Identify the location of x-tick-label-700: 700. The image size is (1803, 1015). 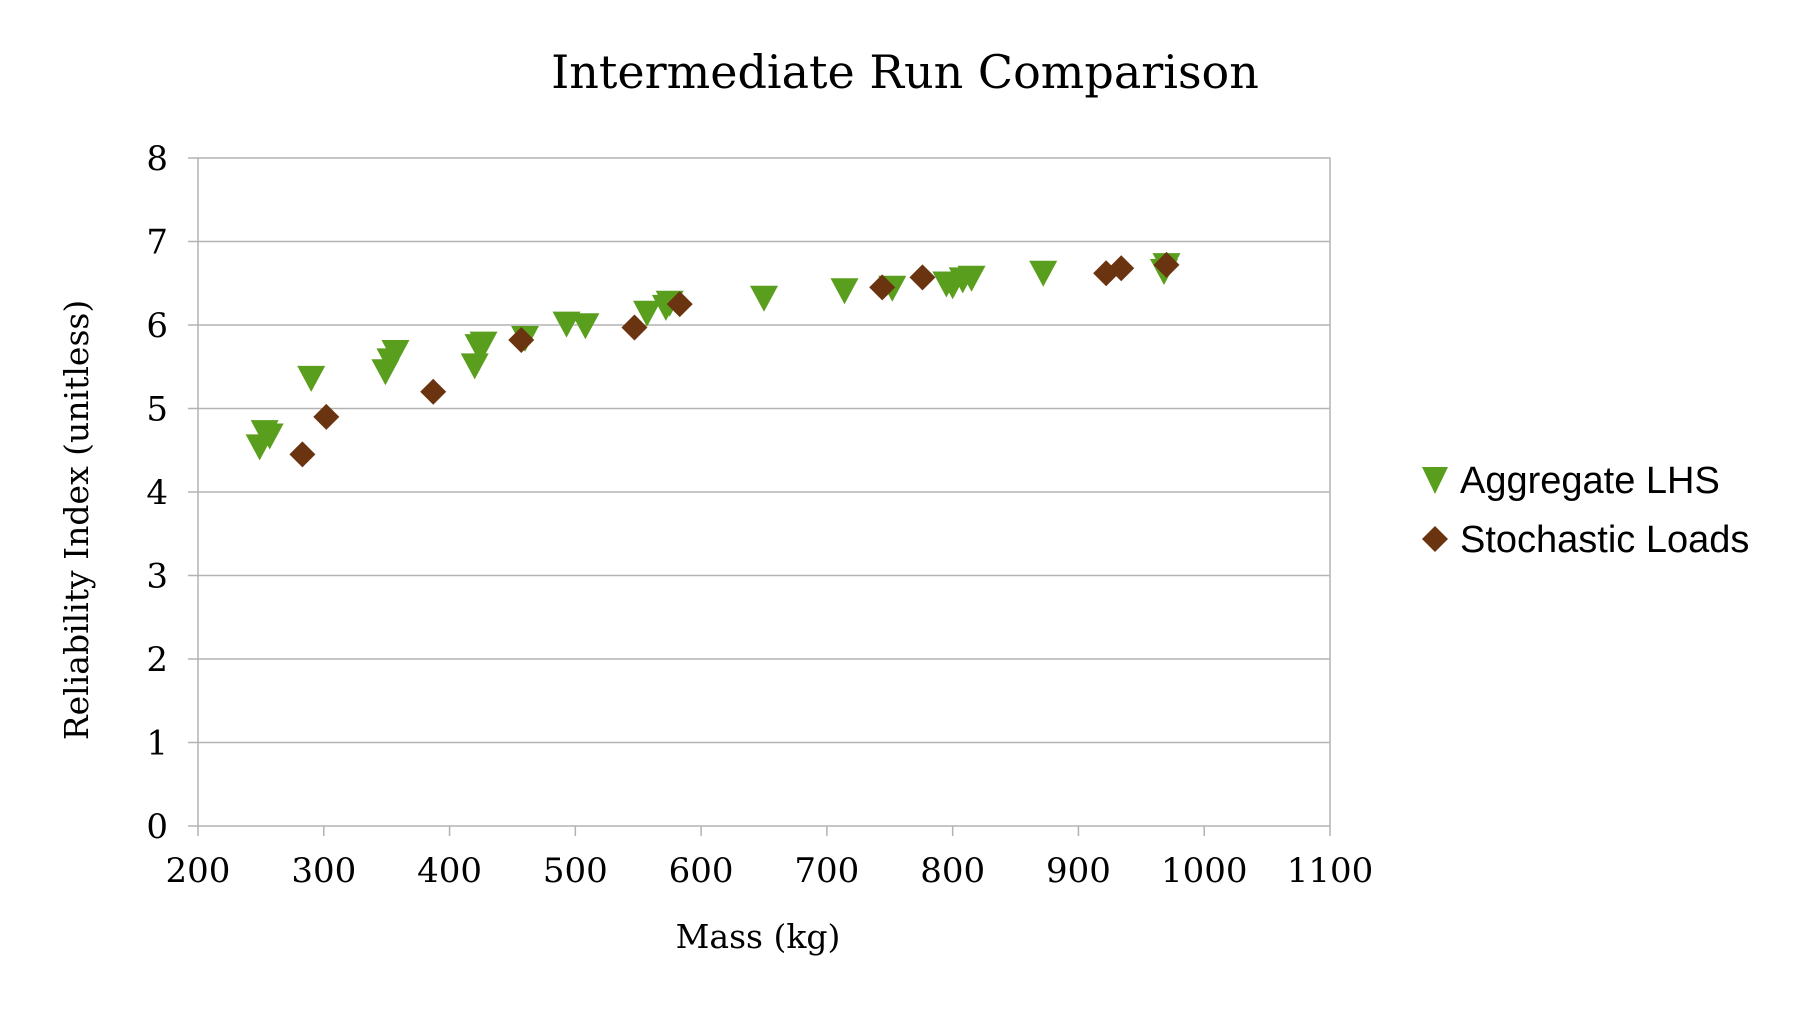
(826, 871).